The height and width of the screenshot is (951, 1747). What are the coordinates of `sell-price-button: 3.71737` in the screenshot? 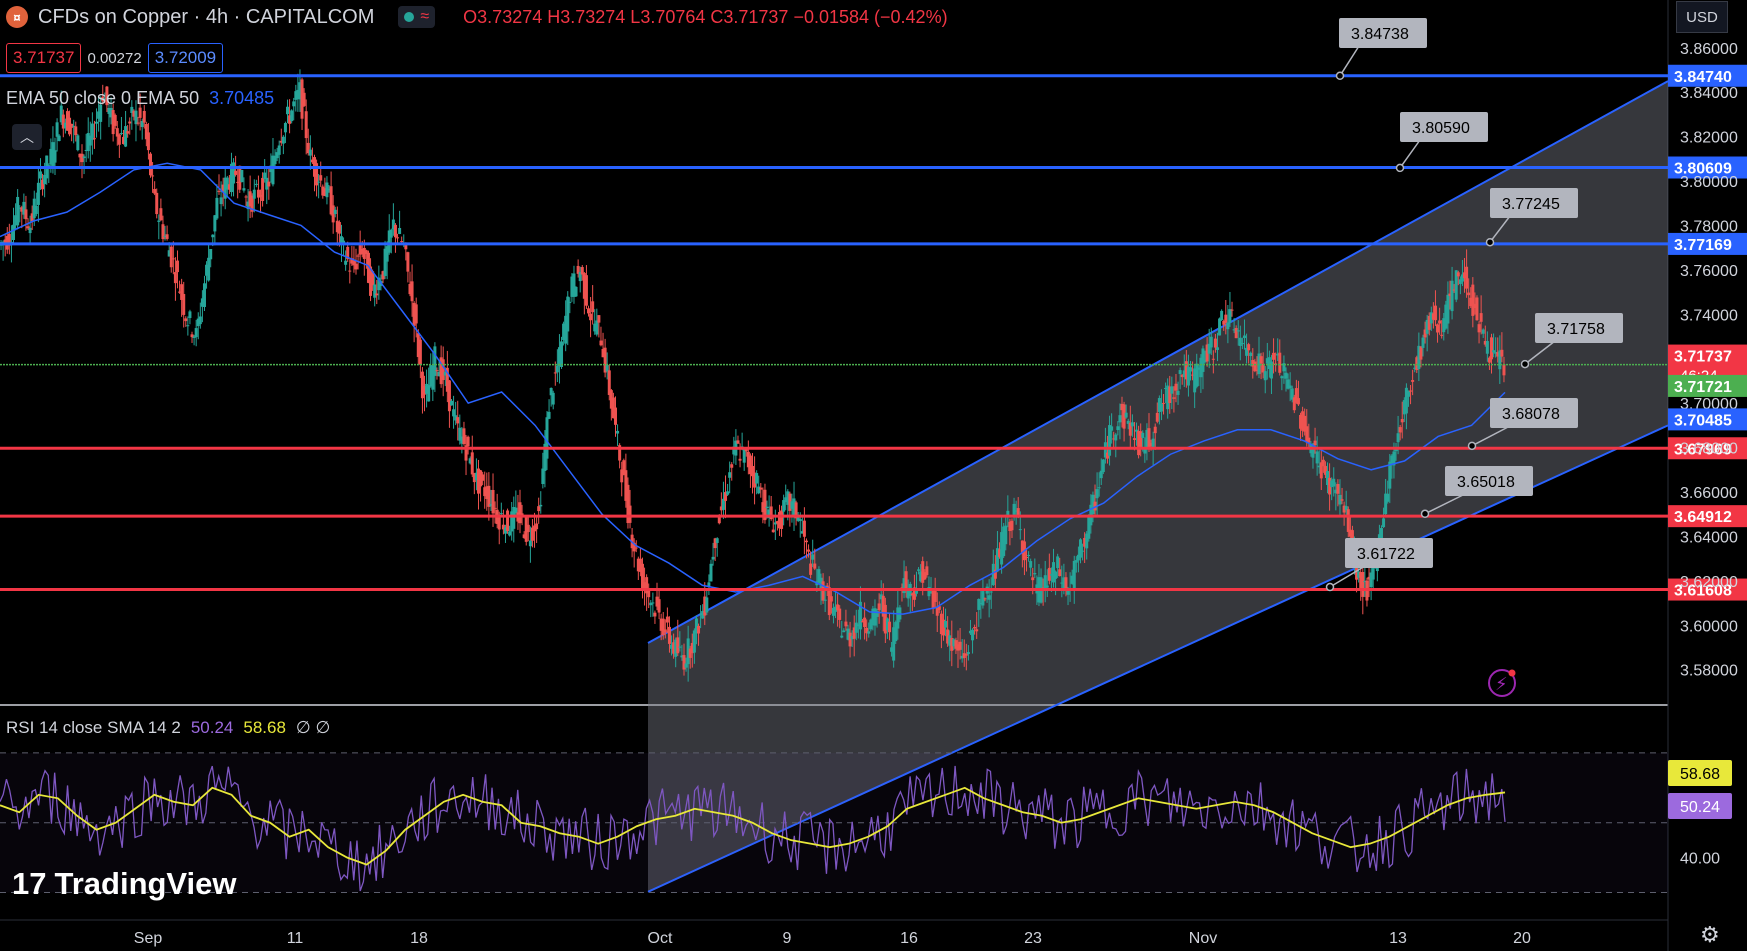 It's located at (44, 58).